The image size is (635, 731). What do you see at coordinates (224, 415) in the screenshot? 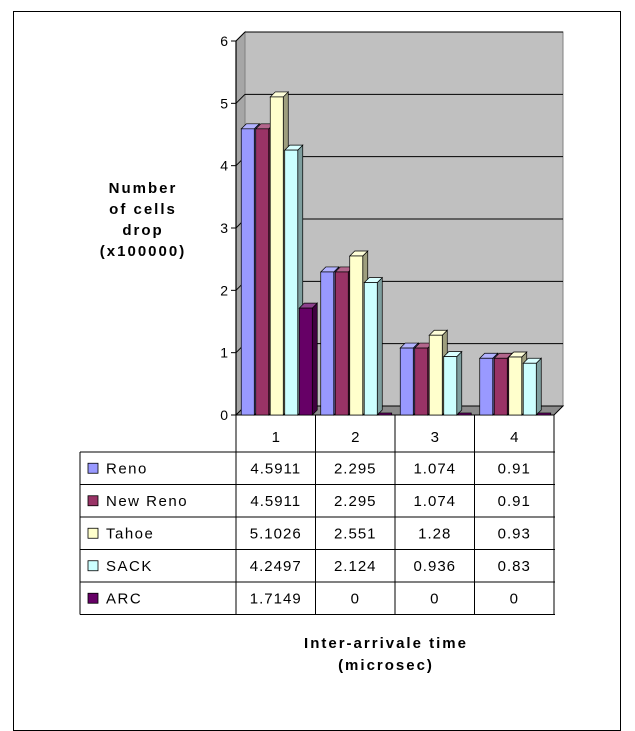
I see `y-tick-label: 0` at bounding box center [224, 415].